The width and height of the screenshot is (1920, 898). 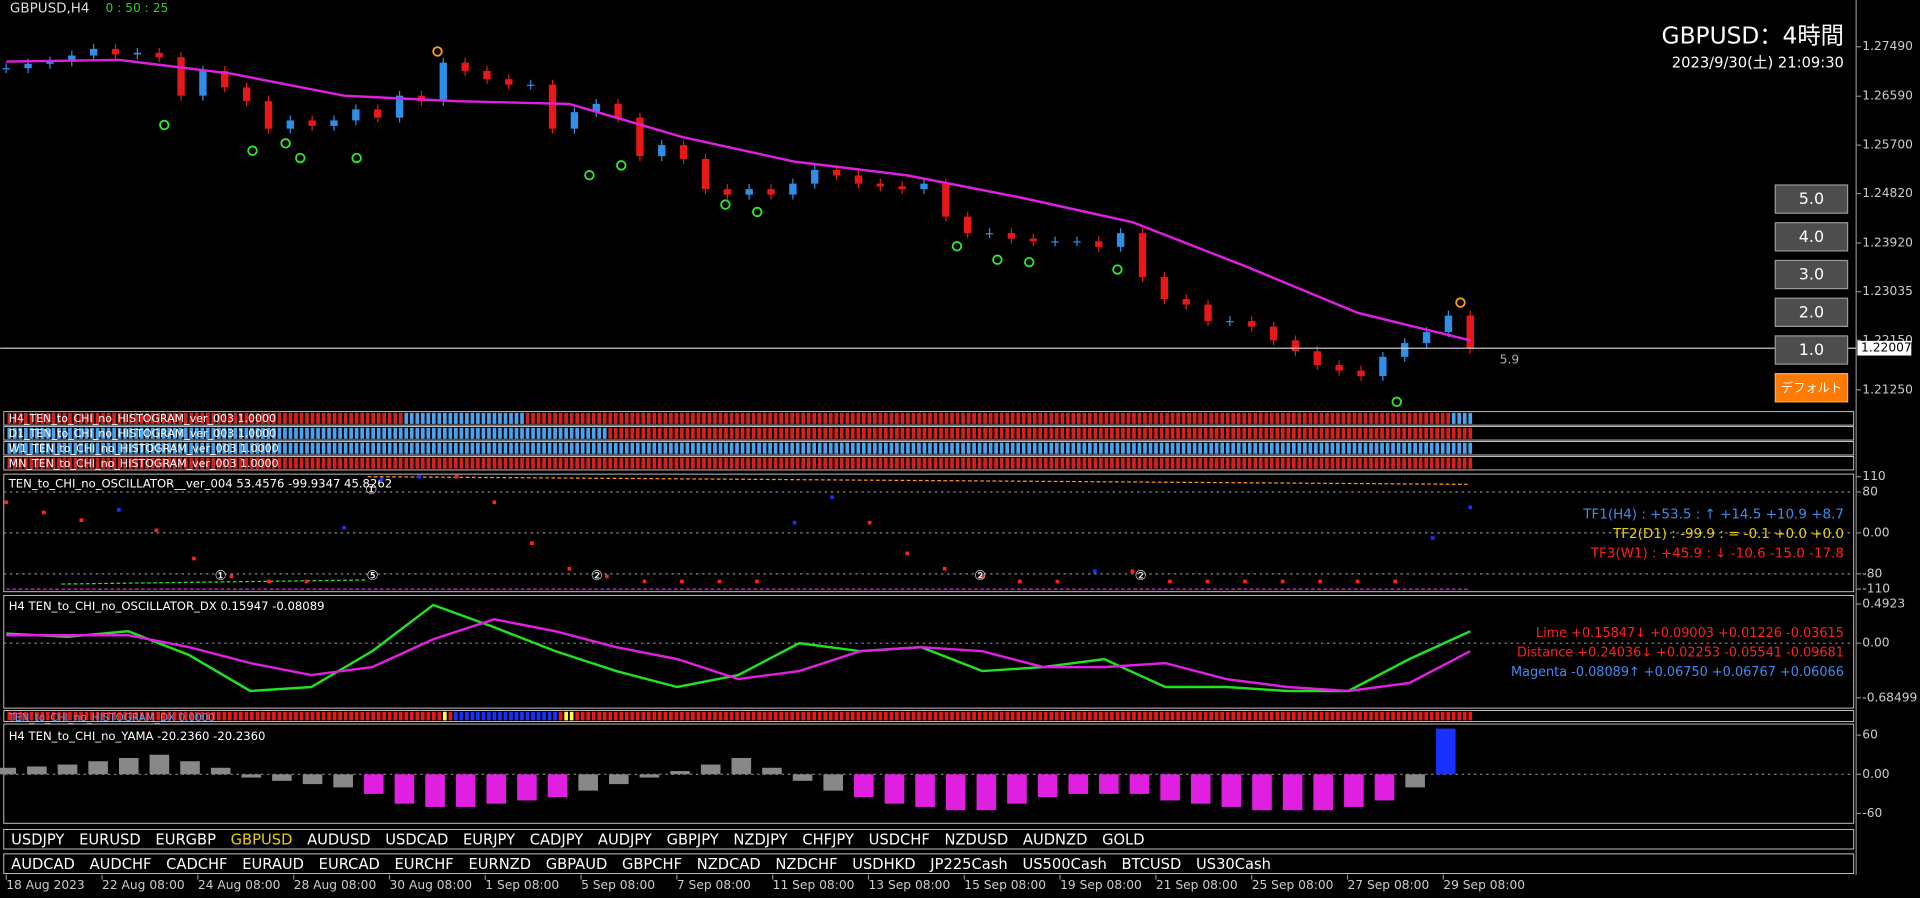 I want to click on x-tick-label: 7 Sep 08:00, so click(x=714, y=885).